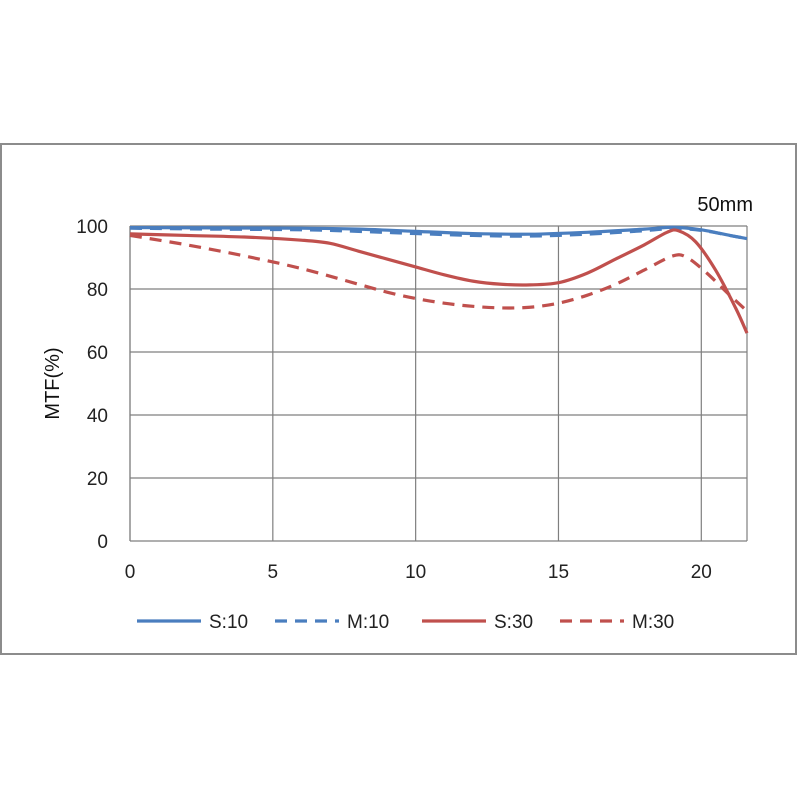 This screenshot has height=800, width=800. Describe the element at coordinates (130, 572) in the screenshot. I see `x-tick-label: 0` at that location.